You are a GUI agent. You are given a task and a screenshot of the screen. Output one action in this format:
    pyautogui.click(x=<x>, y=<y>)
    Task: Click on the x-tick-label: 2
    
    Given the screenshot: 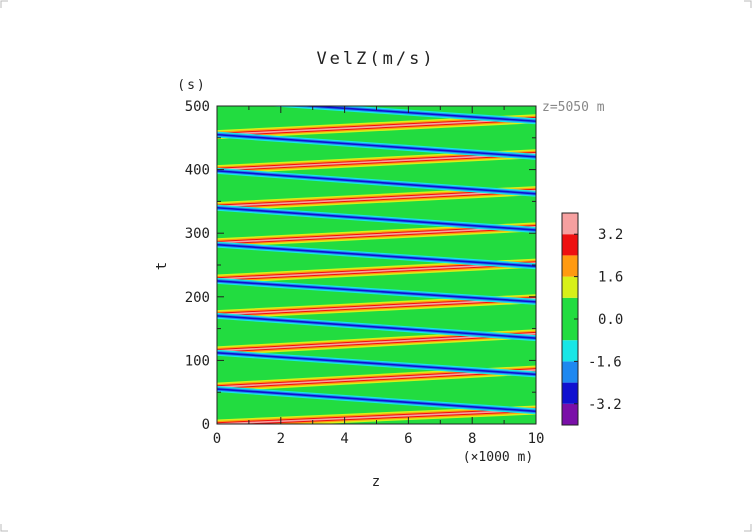 What is the action you would take?
    pyautogui.click(x=281, y=439)
    